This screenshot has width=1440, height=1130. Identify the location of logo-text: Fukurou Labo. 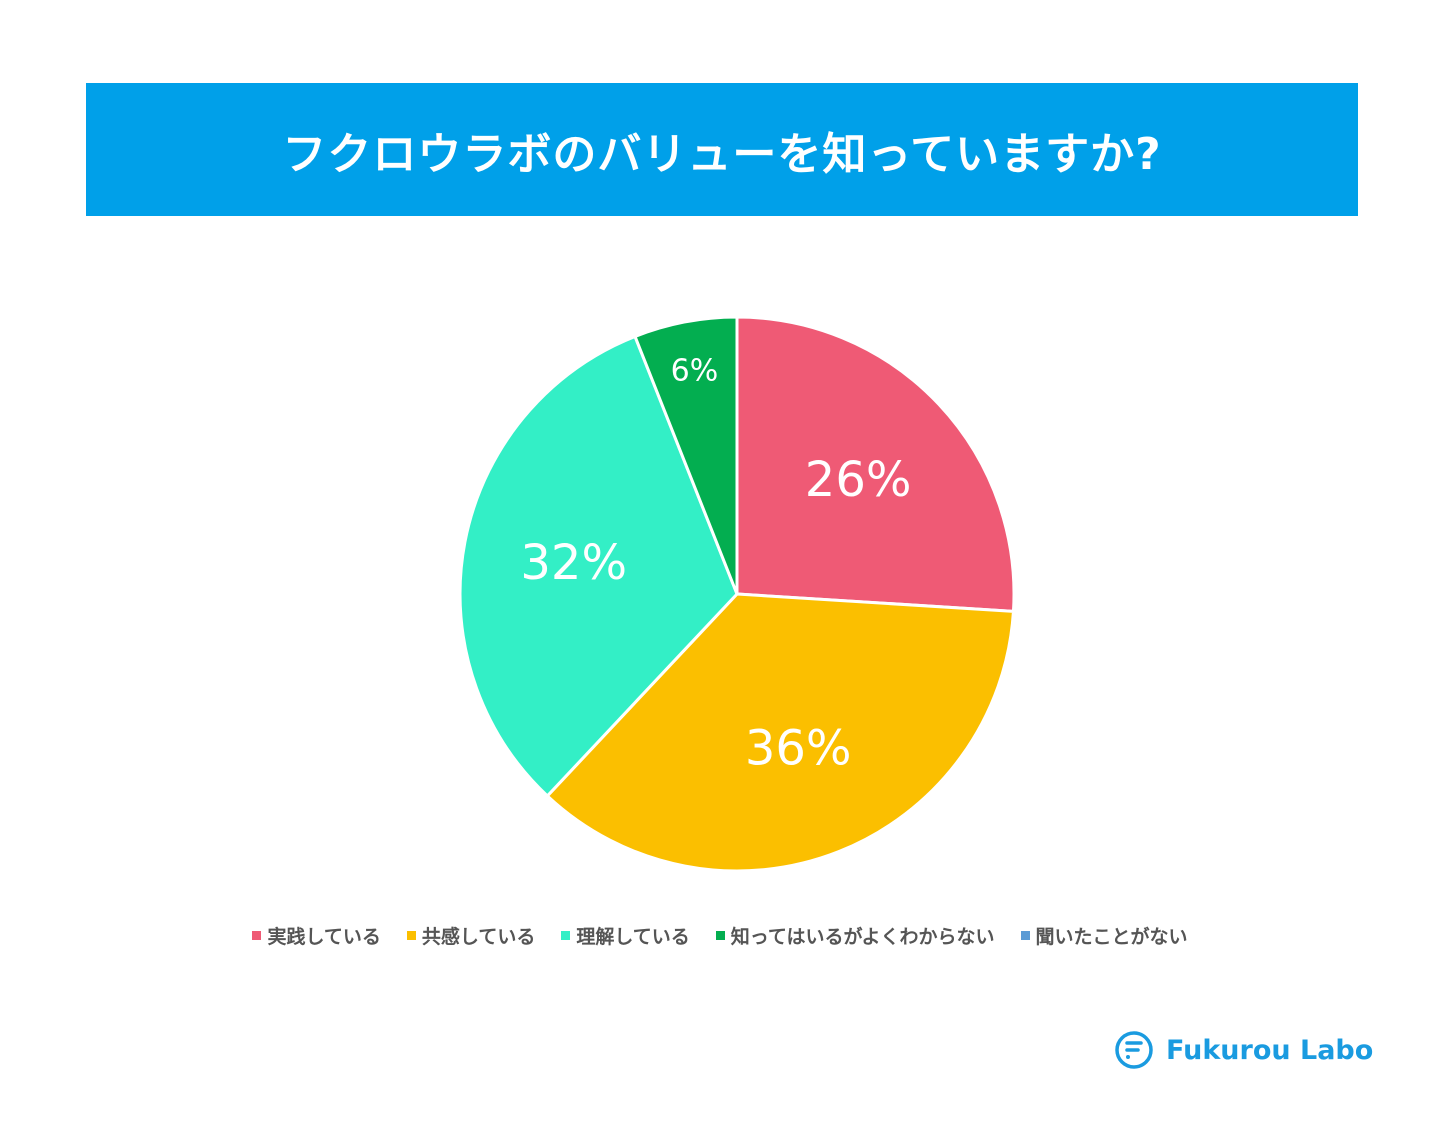
(1270, 1050).